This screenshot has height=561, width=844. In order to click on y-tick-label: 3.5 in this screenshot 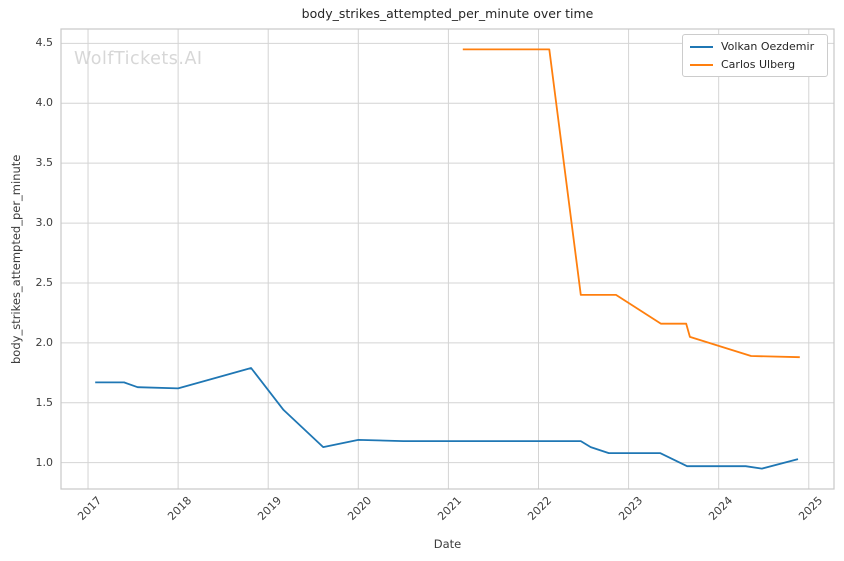, I will do `click(44, 163)`.